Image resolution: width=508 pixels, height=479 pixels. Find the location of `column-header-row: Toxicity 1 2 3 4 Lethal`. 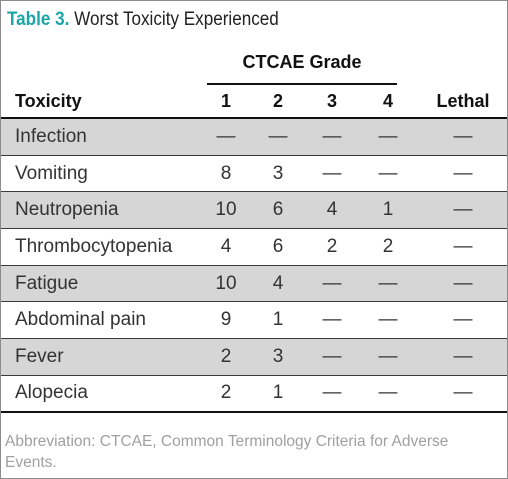

column-header-row: Toxicity 1 2 3 4 Lethal is located at coordinates (254, 102).